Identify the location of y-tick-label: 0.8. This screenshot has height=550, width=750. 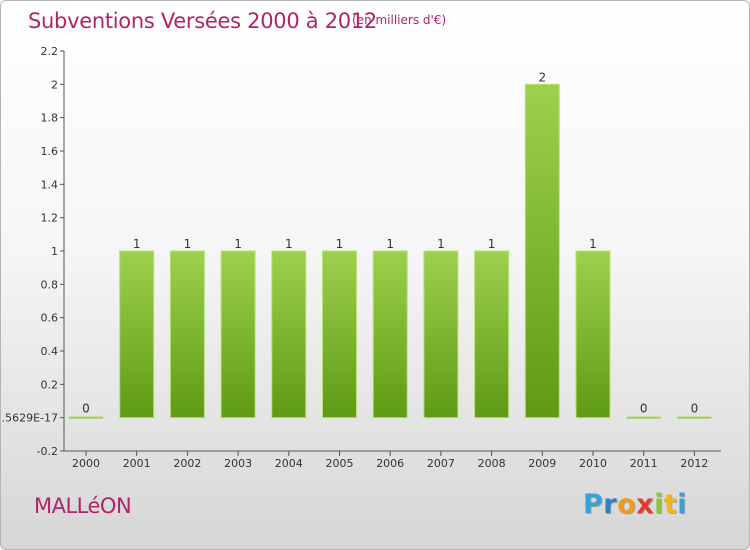
(50, 284).